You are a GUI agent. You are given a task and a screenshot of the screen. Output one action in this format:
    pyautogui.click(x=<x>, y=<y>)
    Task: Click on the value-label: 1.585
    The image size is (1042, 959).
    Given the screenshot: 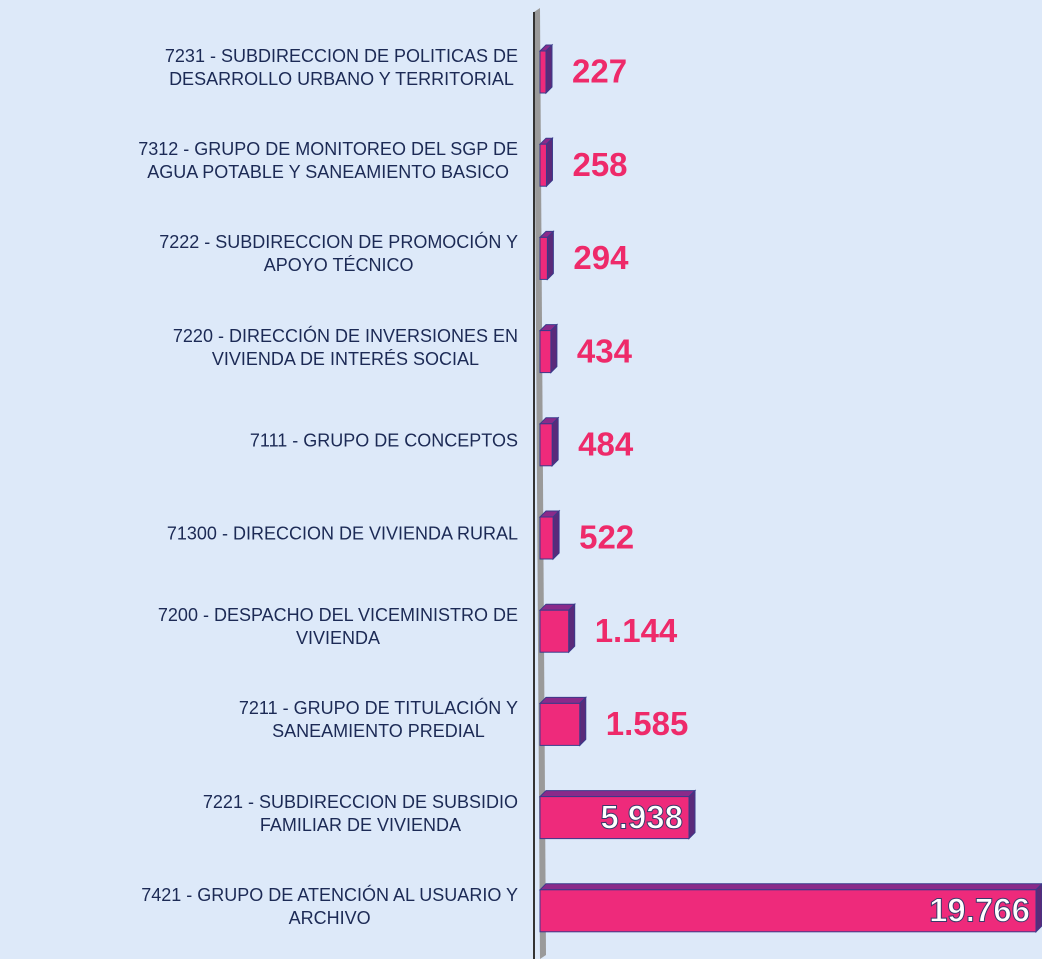 What is the action you would take?
    pyautogui.click(x=647, y=723)
    